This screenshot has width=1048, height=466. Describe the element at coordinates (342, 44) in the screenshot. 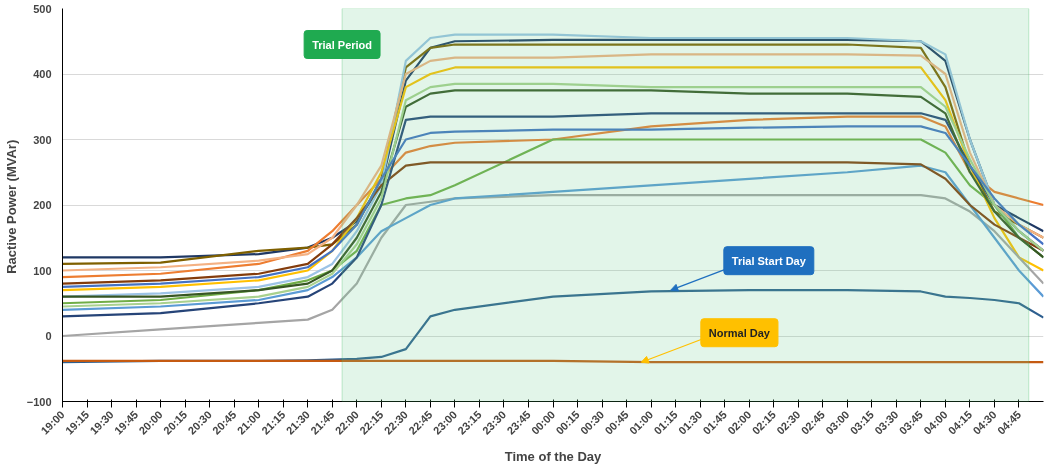

I see `band-label: Trial Period` at that location.